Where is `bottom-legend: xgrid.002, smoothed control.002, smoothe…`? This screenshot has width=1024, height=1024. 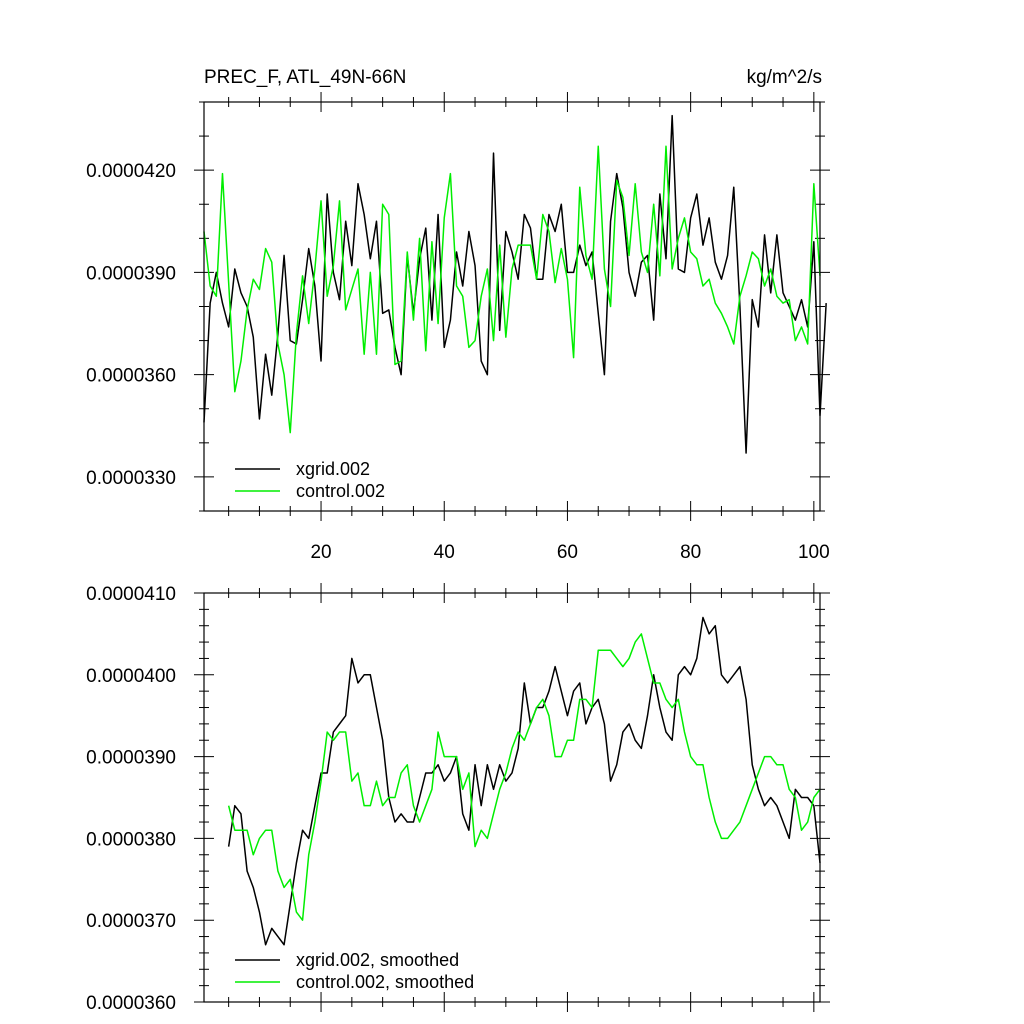
bottom-legend: xgrid.002, smoothed control.002, smoothe… is located at coordinates (354, 971).